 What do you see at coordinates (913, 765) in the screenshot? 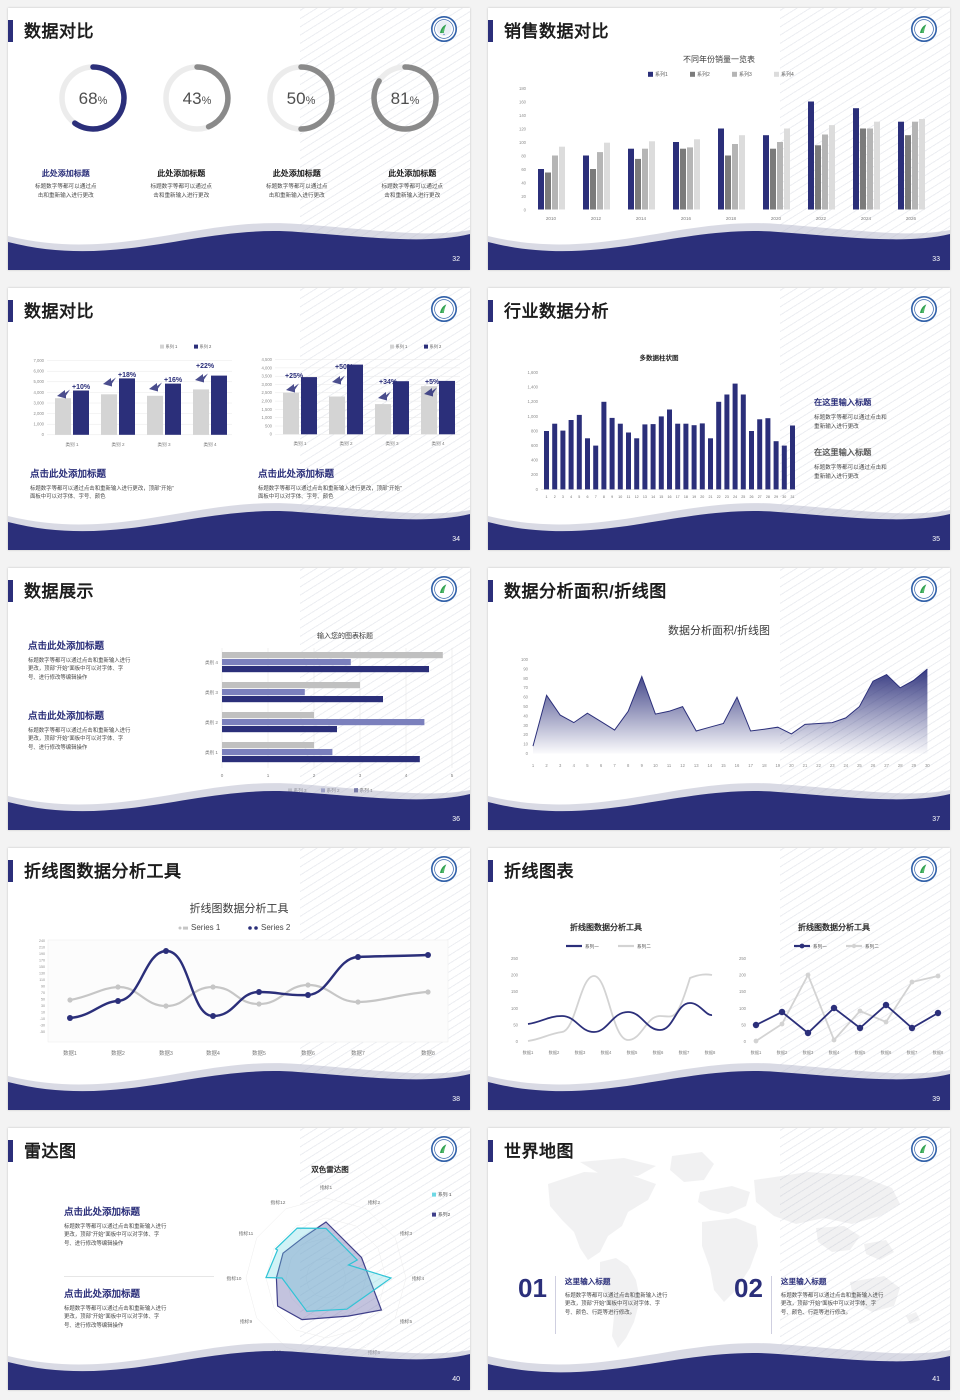
I see `svg-text: 29` at bounding box center [913, 765].